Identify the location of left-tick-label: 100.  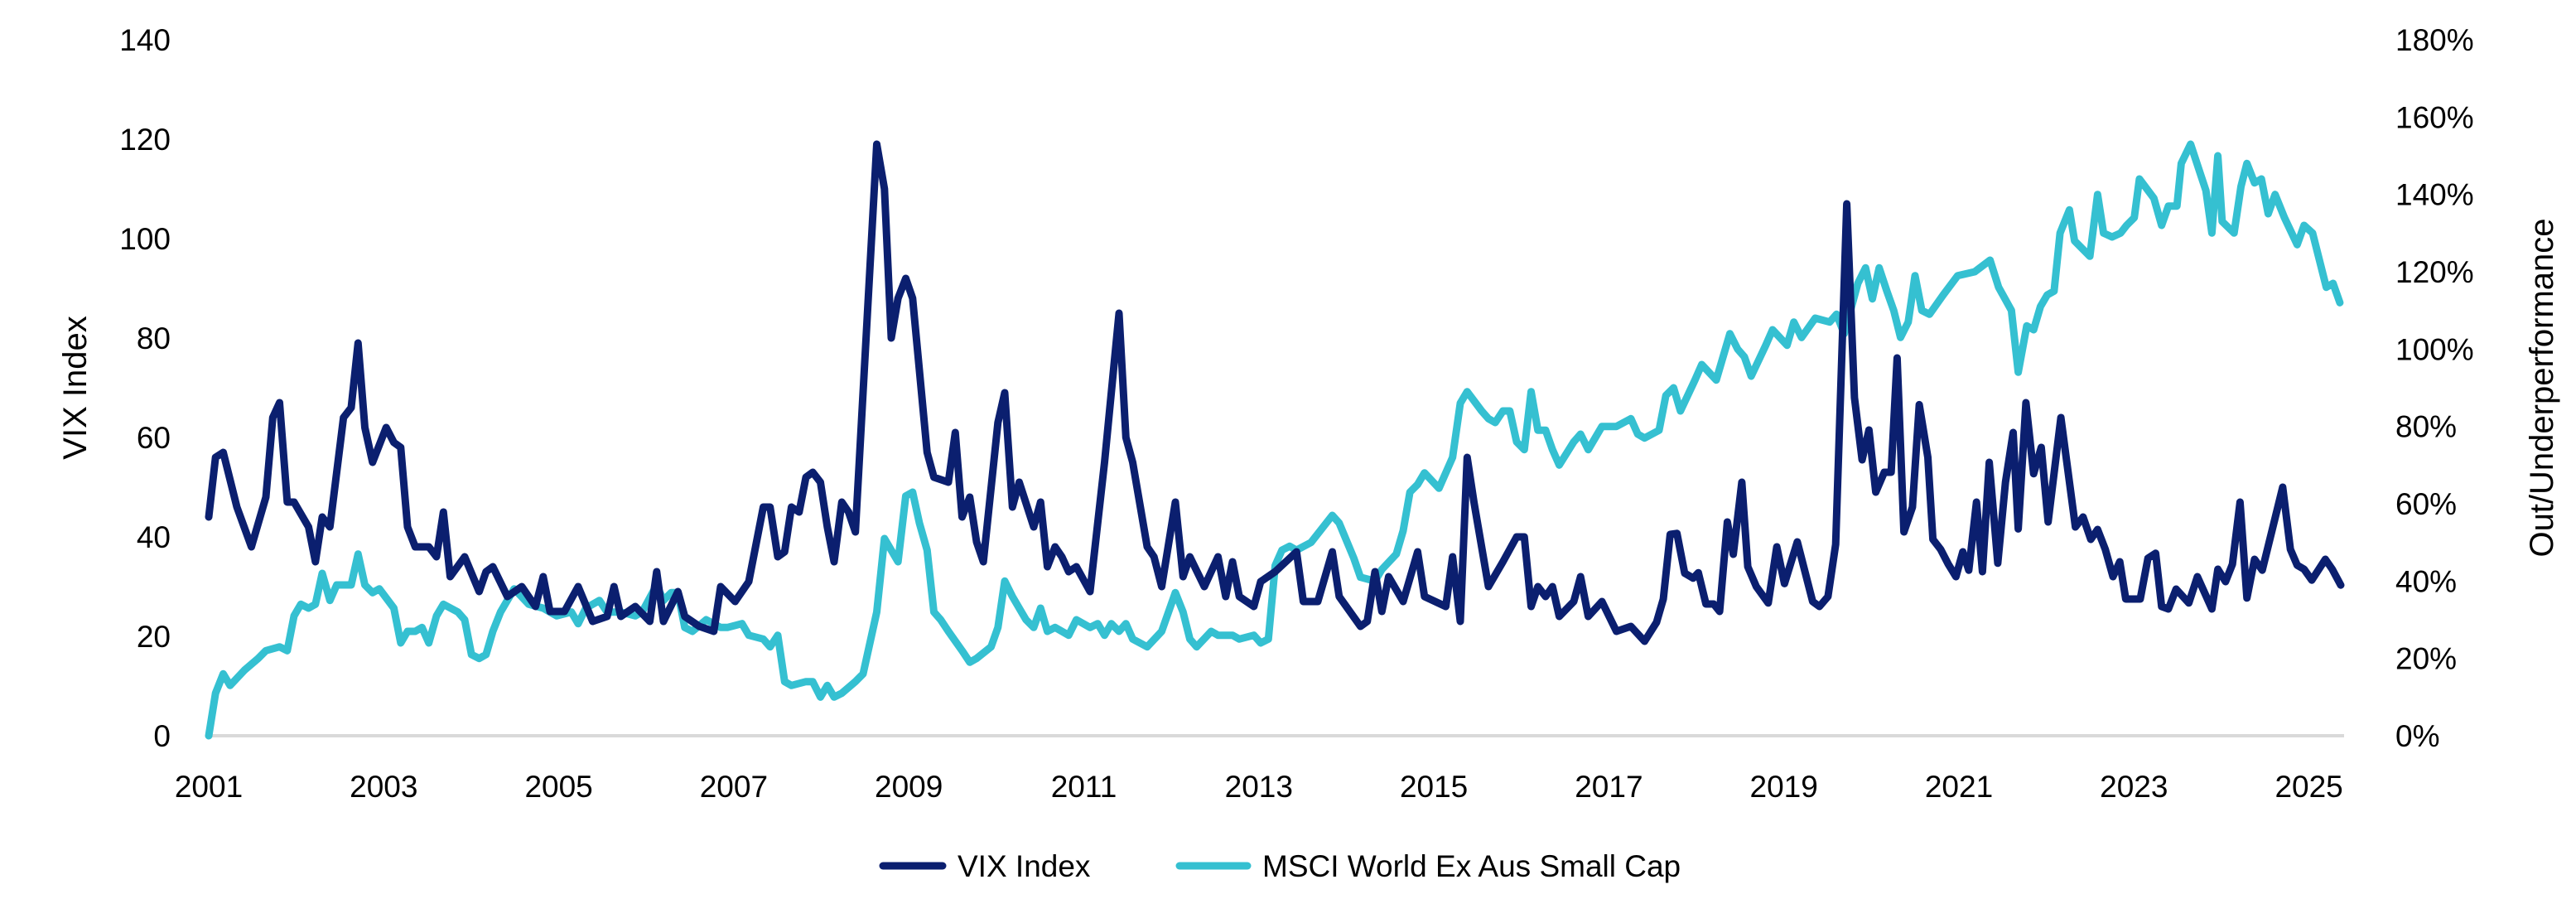
(145, 239).